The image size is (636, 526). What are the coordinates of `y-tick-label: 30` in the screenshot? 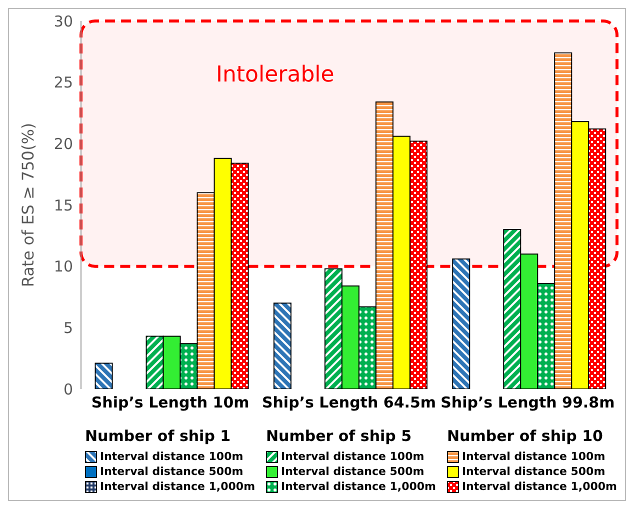 It's located at (63, 21).